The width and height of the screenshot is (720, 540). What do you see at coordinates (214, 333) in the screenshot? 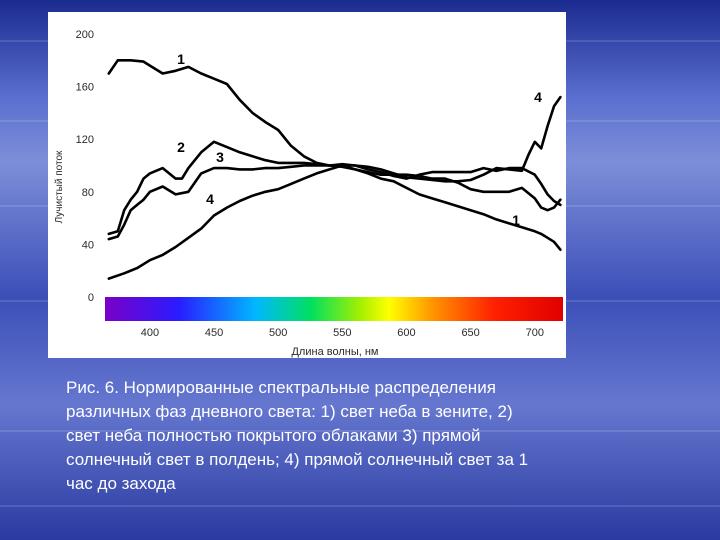
I see `x-tick-label: 450` at bounding box center [214, 333].